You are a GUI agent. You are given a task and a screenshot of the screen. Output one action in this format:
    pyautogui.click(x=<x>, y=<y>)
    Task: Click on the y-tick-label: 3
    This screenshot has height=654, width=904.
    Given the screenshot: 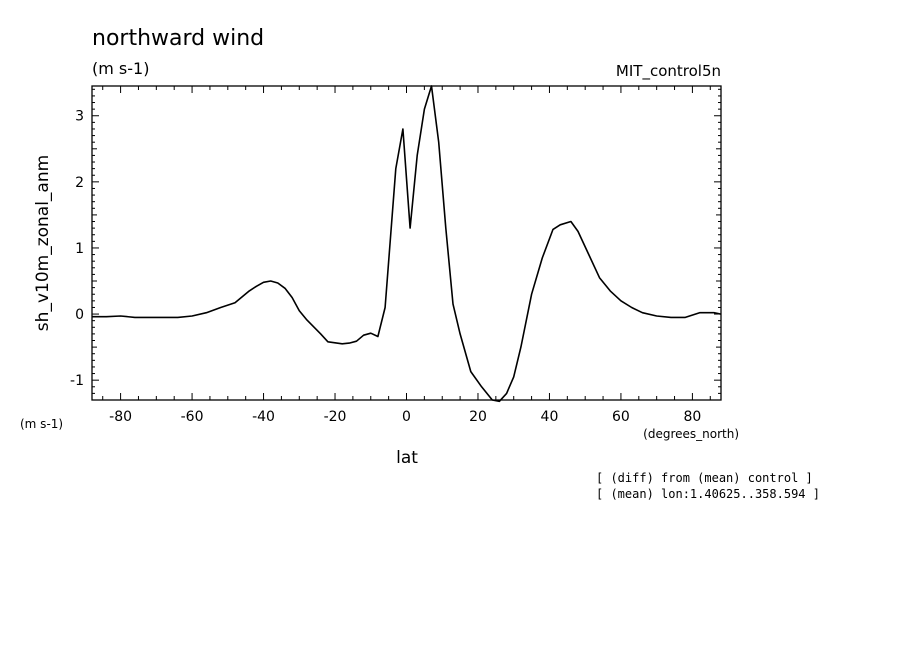 What is the action you would take?
    pyautogui.click(x=79, y=117)
    